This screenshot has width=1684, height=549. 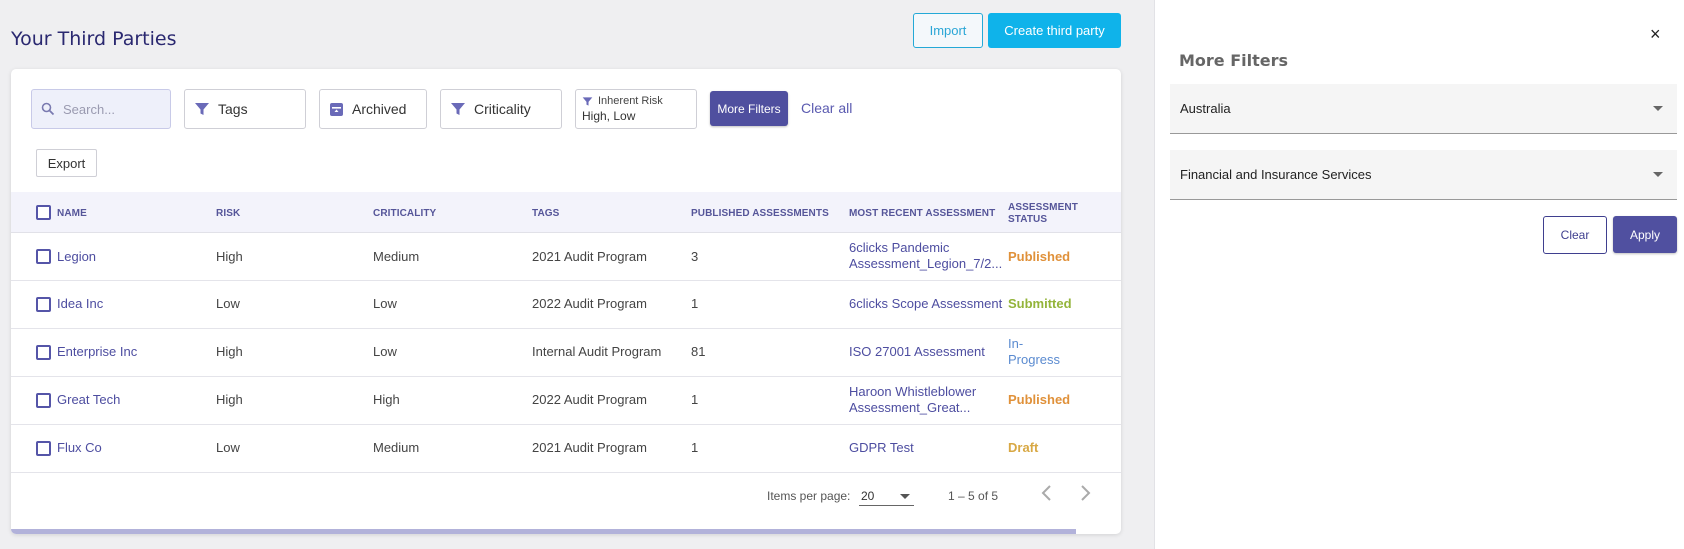 I want to click on archived-filter: Archived, so click(x=373, y=109).